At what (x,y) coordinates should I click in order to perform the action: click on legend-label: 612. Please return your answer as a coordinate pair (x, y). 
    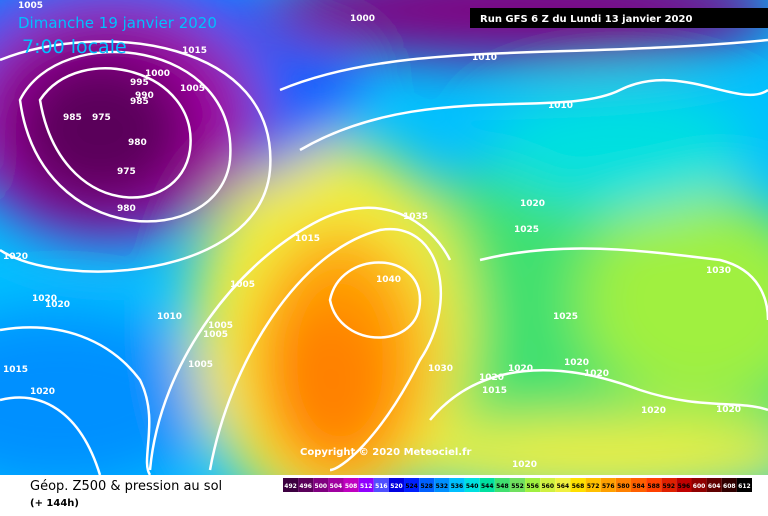
    Looking at the image, I should click on (744, 486).